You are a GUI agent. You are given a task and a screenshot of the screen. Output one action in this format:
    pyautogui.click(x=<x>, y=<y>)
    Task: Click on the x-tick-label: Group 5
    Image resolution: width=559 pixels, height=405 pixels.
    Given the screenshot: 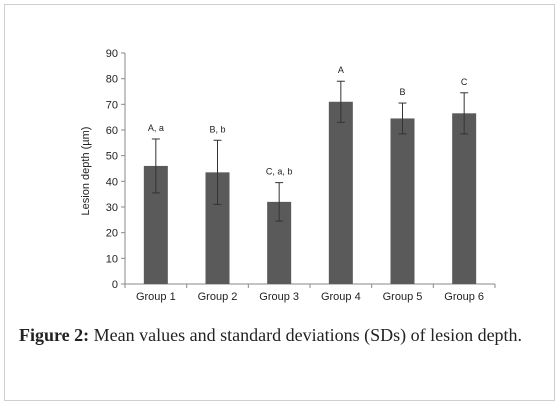 What is the action you would take?
    pyautogui.click(x=403, y=297)
    